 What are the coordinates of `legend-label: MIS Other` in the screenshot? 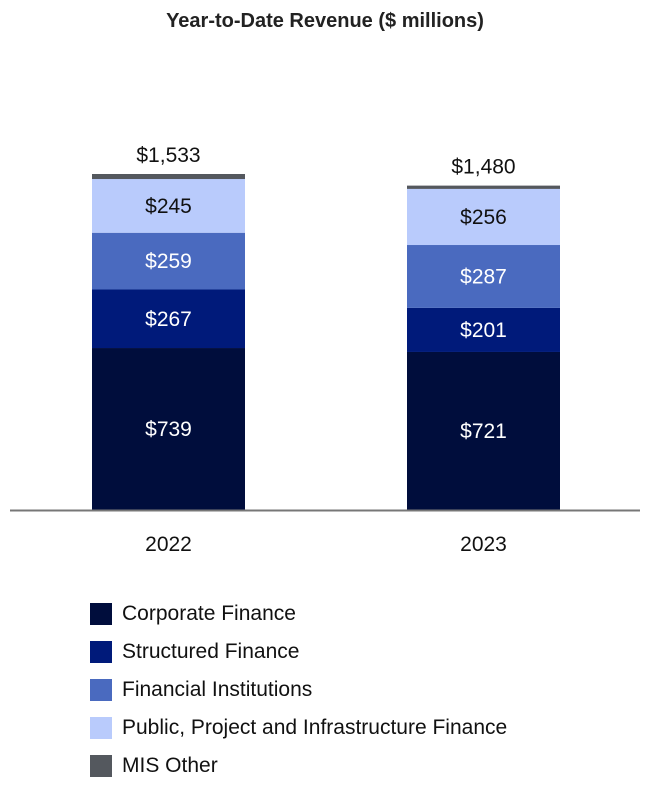 It's located at (170, 765).